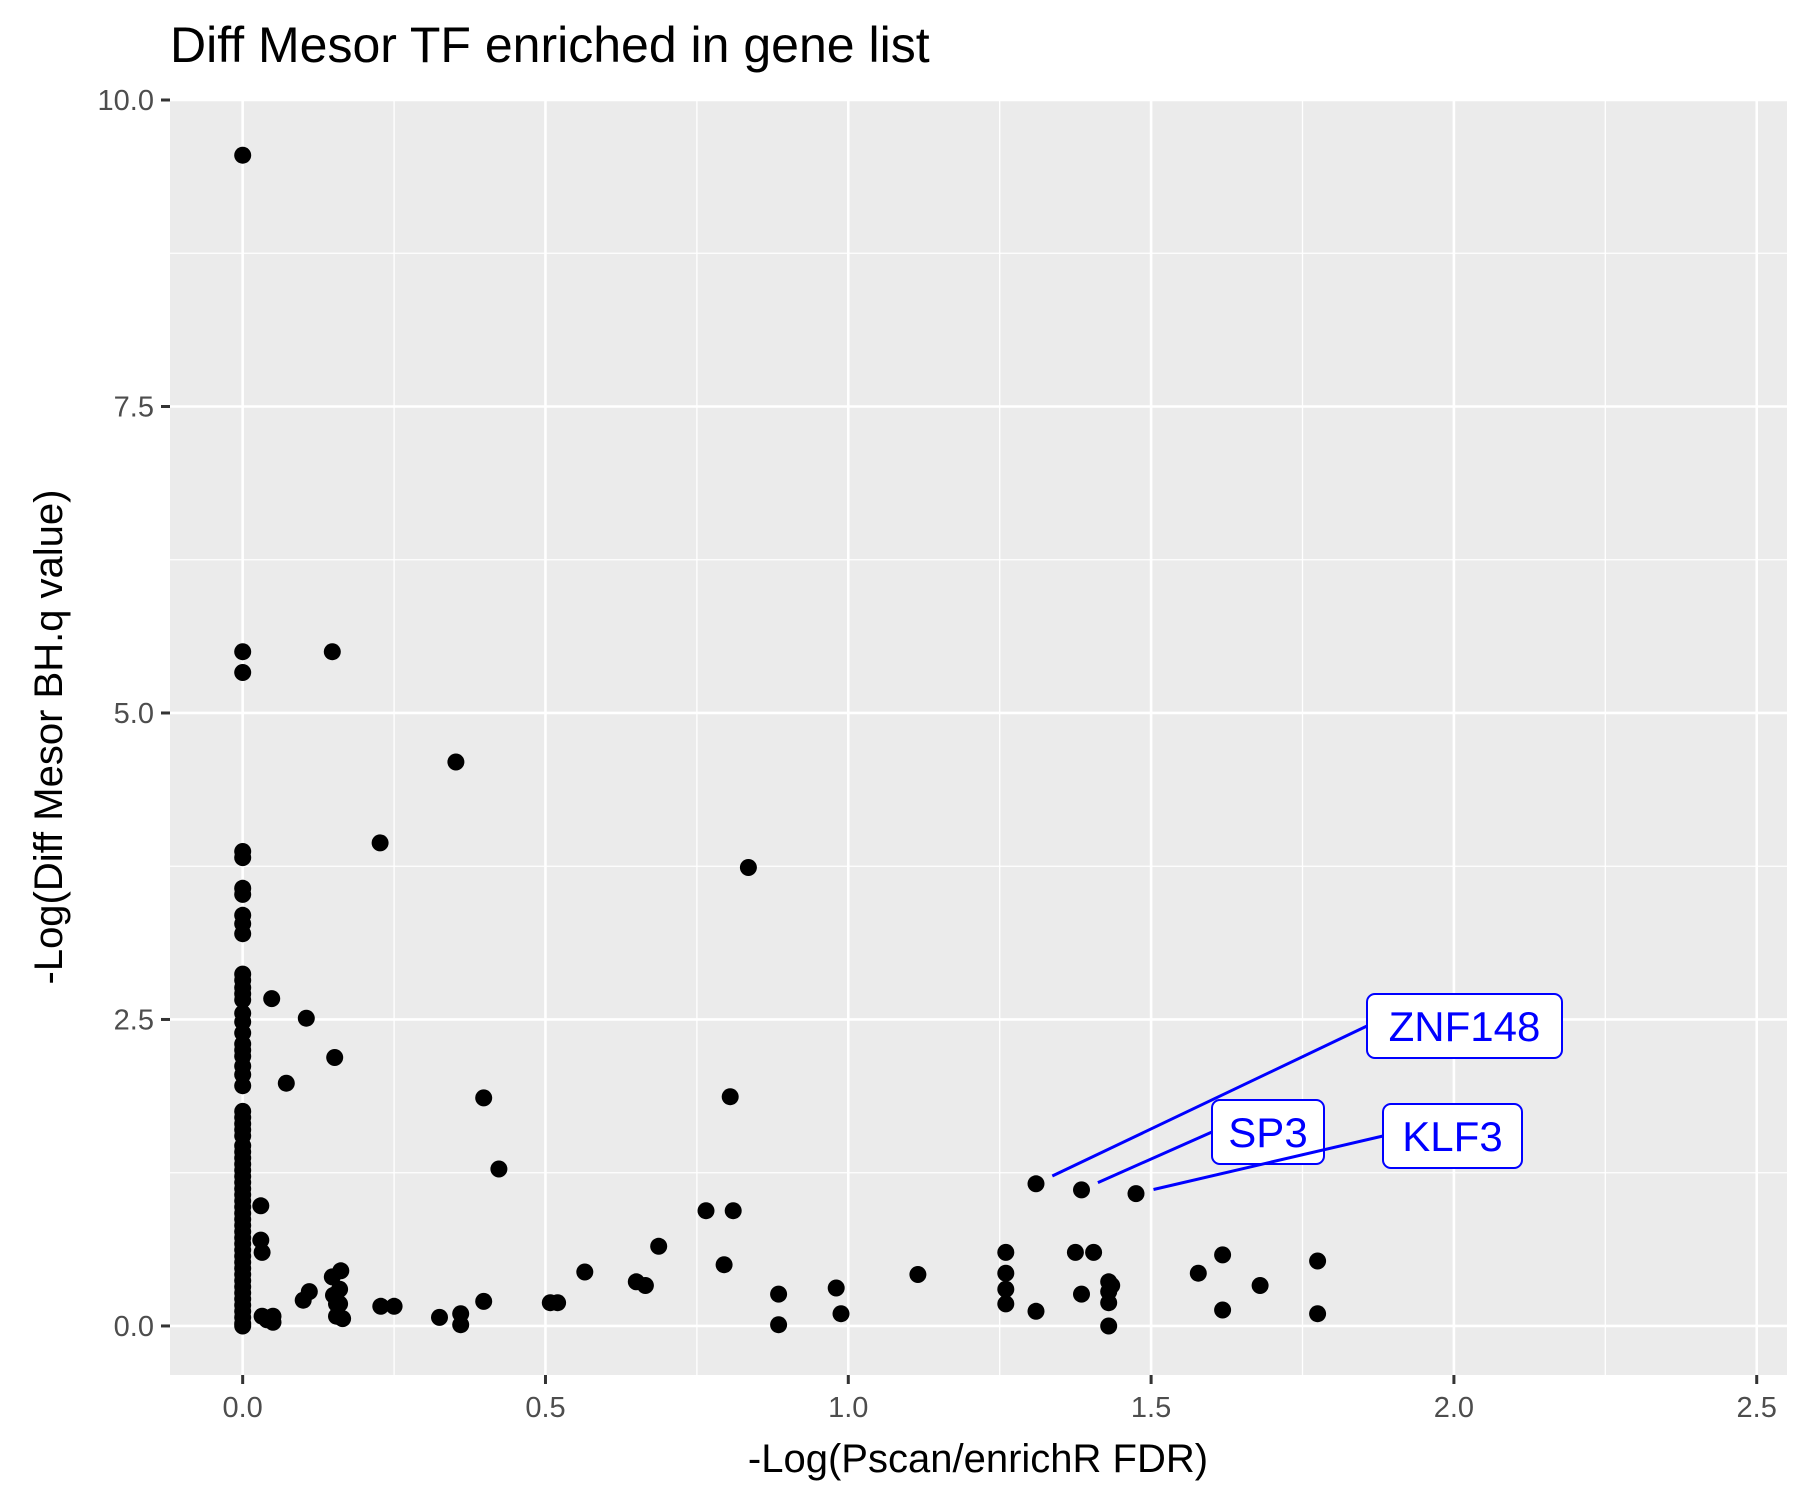  What do you see at coordinates (134, 1327) in the screenshot?
I see `y-tick-label: 0.0` at bounding box center [134, 1327].